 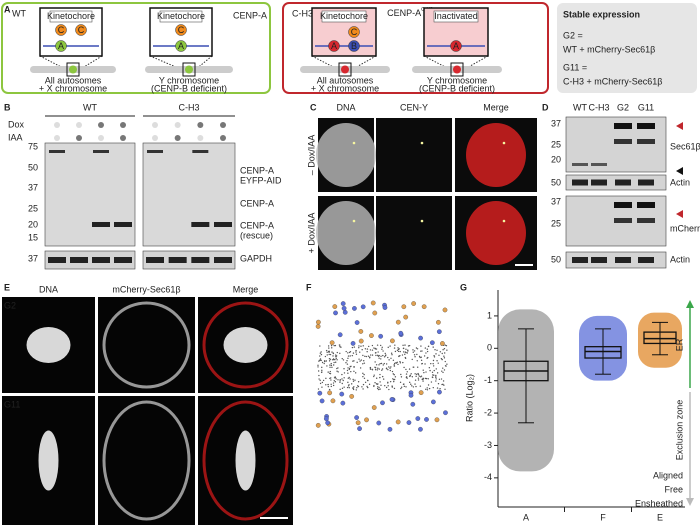 I want to click on label: G11, so click(x=646, y=107).